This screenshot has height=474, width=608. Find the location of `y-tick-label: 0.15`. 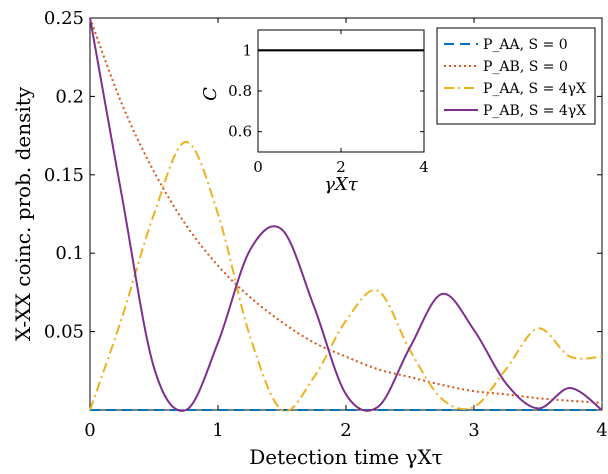

y-tick-label: 0.15 is located at coordinates (64, 175).